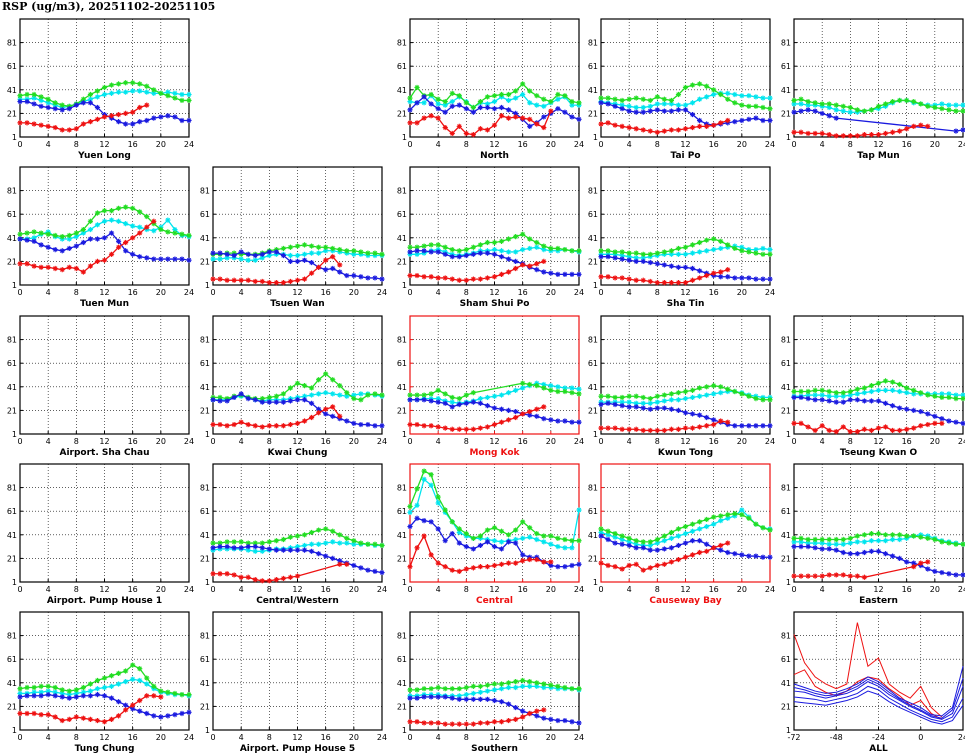 This screenshot has width=965, height=755. What do you see at coordinates (657, 292) in the screenshot?
I see `x-tick-label: 8` at bounding box center [657, 292].